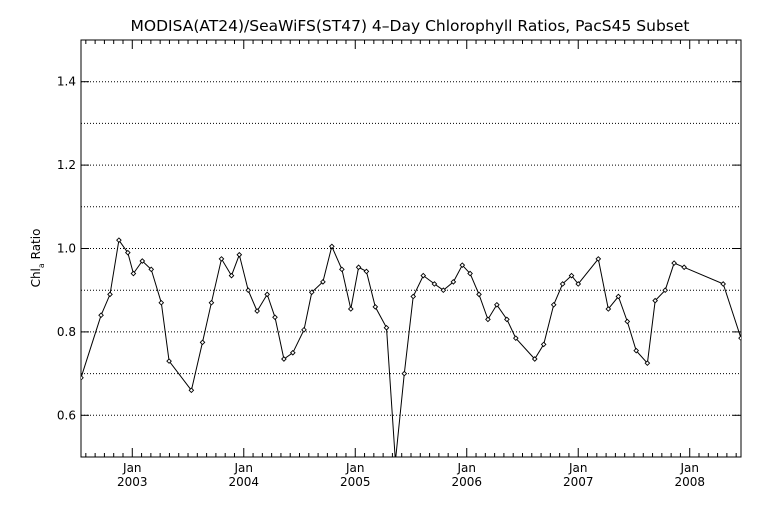 This screenshot has height=512, width=768. What do you see at coordinates (36, 246) in the screenshot?
I see `y-axis-label-rest: Ratio` at bounding box center [36, 246].